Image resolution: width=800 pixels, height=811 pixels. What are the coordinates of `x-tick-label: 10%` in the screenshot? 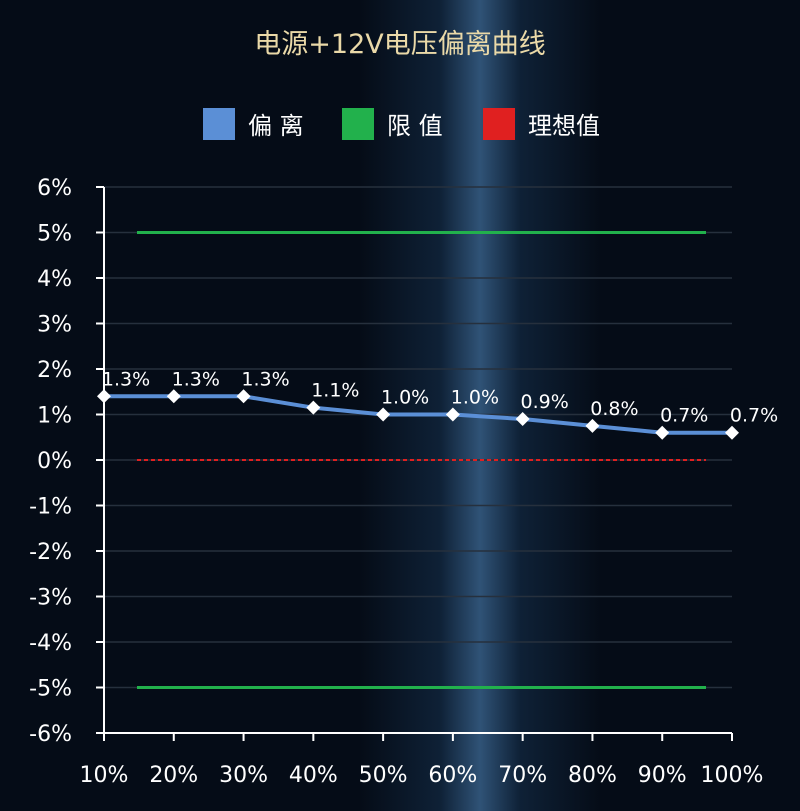 It's located at (104, 775).